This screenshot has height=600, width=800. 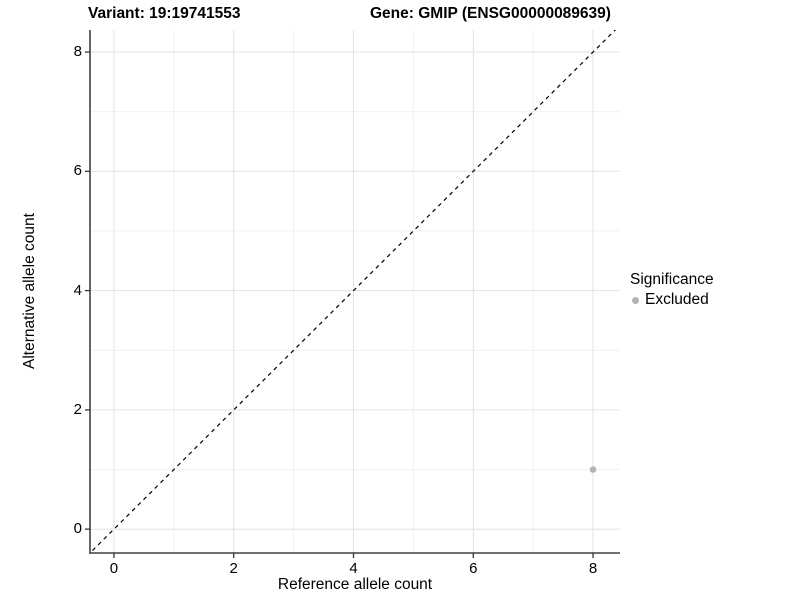 I want to click on data-point-excluded, so click(x=593, y=469).